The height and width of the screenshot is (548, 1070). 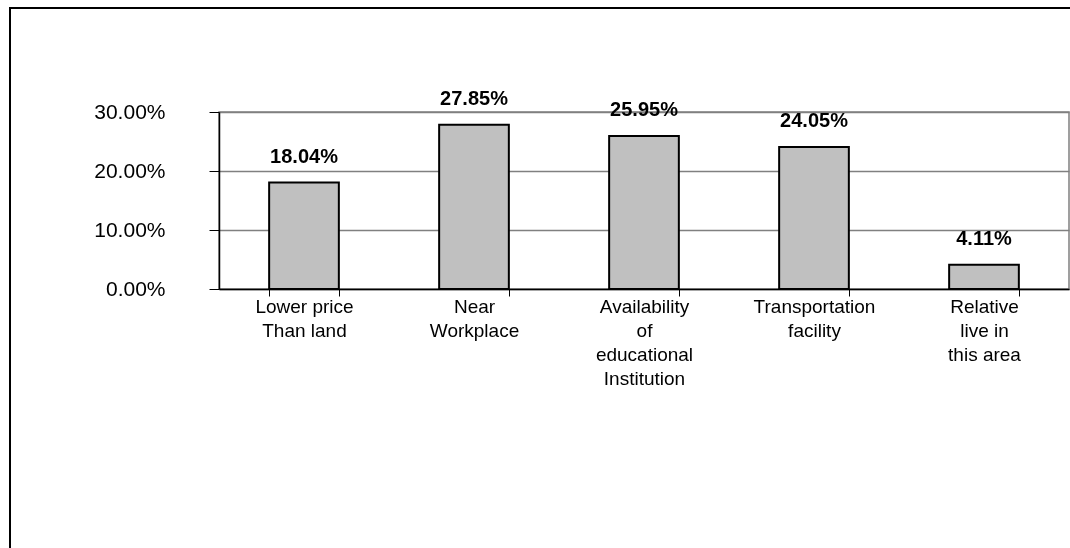 I want to click on x-tick-label: Relative live in this area, so click(x=985, y=330).